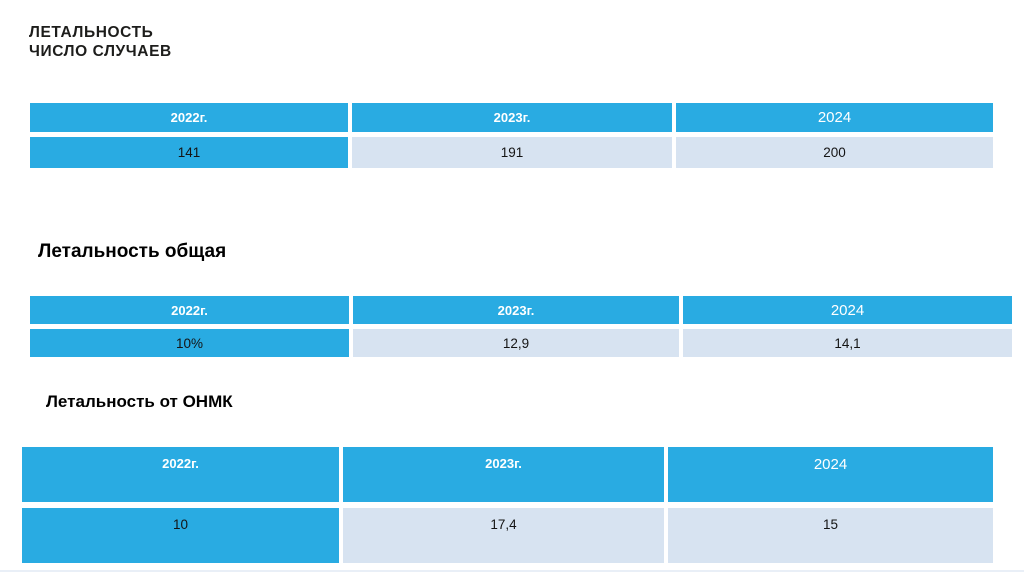 The height and width of the screenshot is (574, 1024). I want to click on cases-value-2022: 141, so click(189, 152).